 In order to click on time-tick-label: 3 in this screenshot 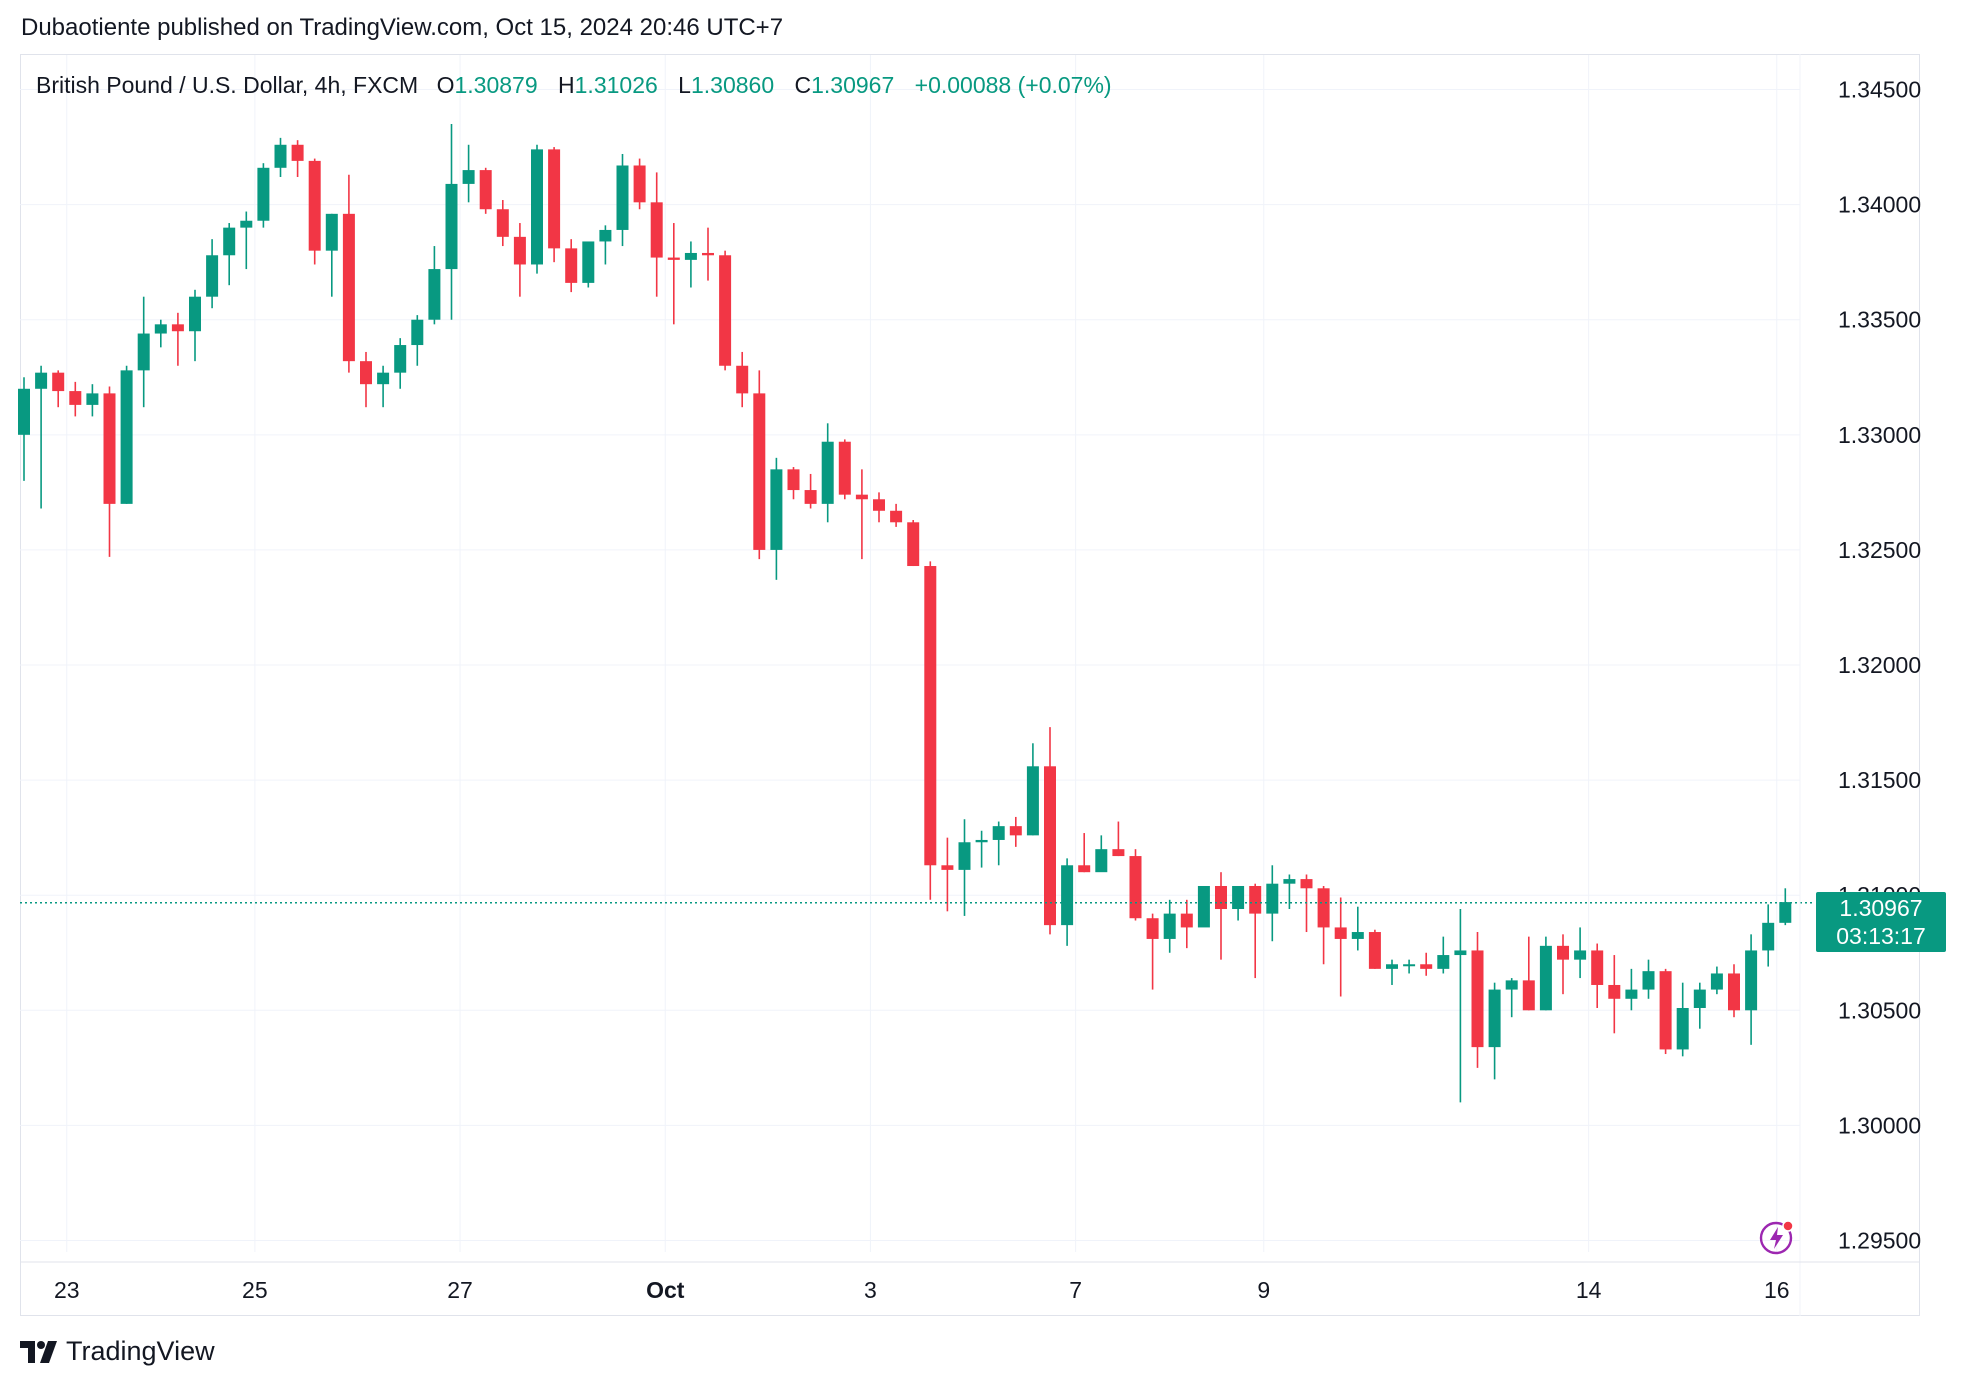, I will do `click(870, 1290)`.